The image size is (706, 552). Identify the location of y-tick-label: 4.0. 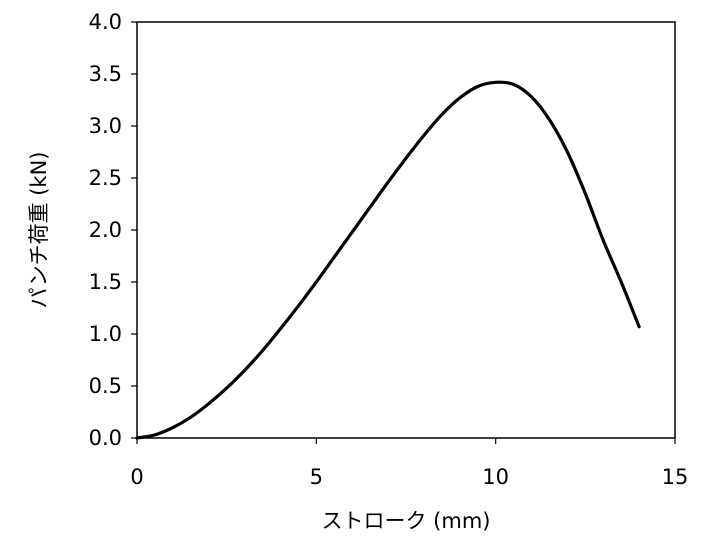
(105, 22).